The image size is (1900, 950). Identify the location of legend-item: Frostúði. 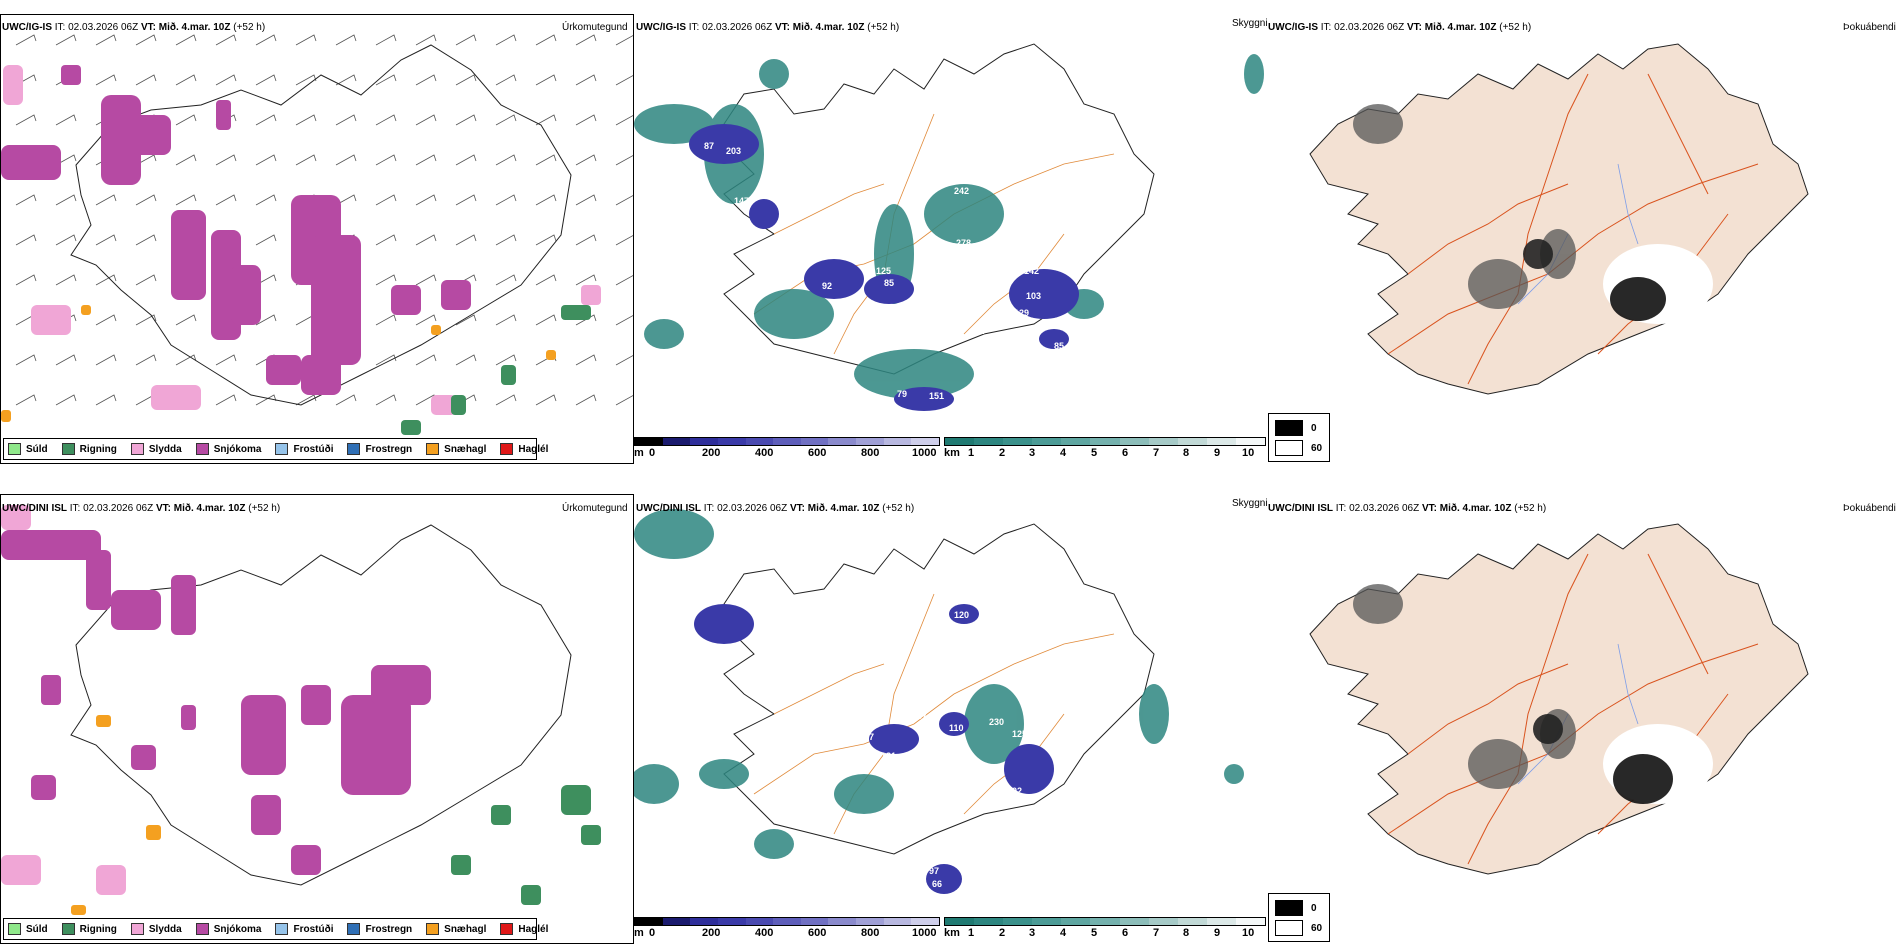
(304, 929).